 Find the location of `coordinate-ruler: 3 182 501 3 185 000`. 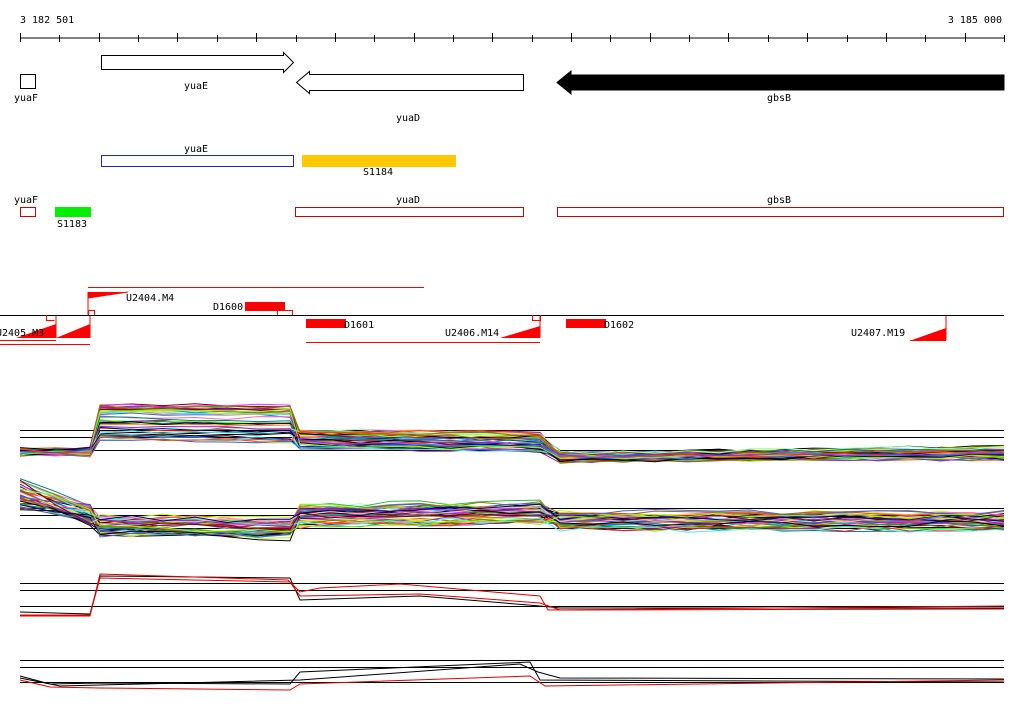

coordinate-ruler: 3 182 501 3 185 000 is located at coordinates (512, 28).